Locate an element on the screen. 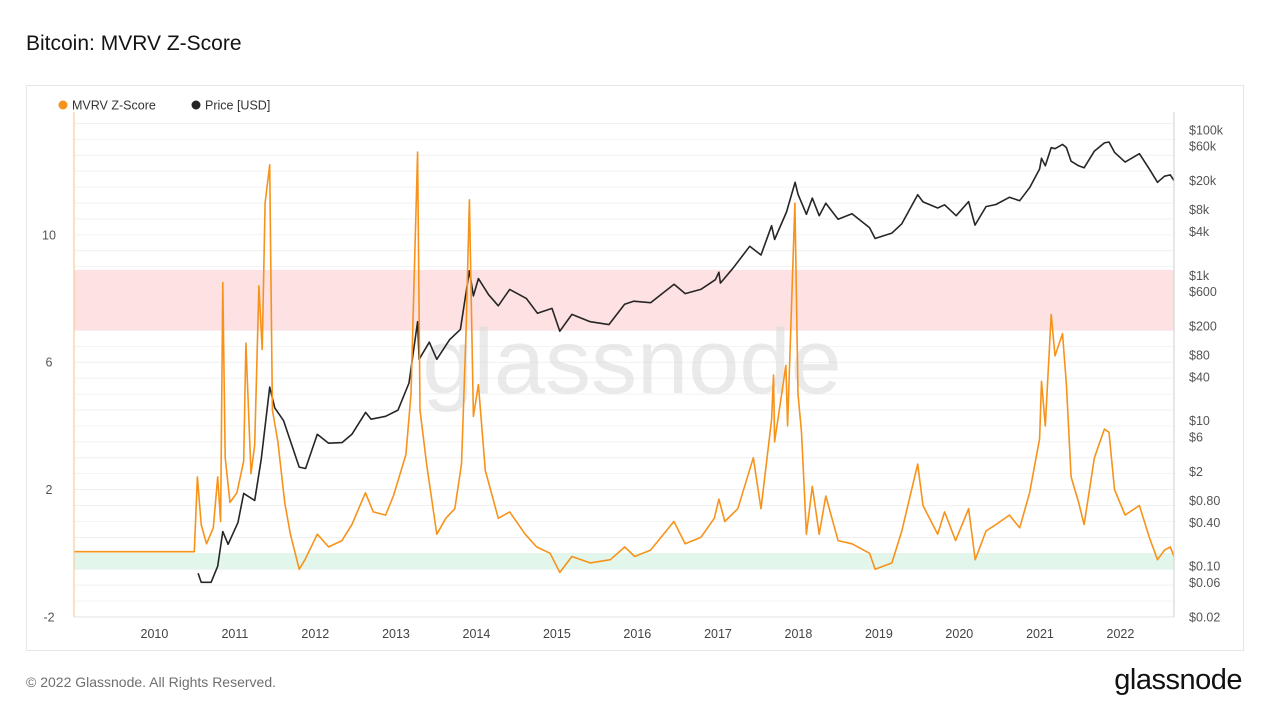 The image size is (1269, 714). legend-item-price: Price [USD] is located at coordinates (231, 106).